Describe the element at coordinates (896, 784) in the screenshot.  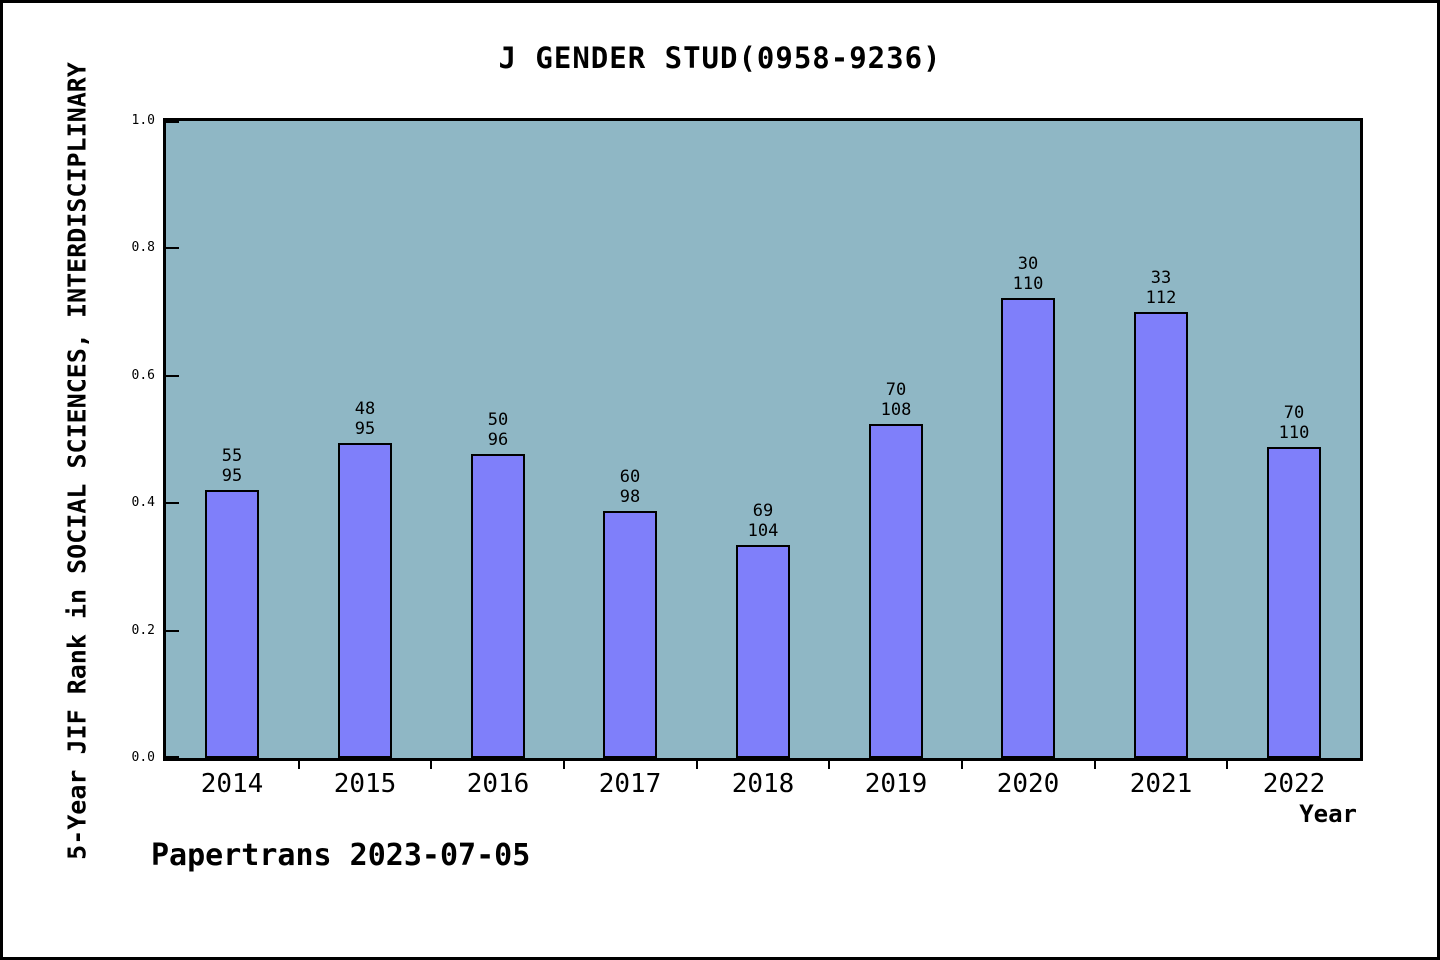
I see `x-tick-label: 2019` at that location.